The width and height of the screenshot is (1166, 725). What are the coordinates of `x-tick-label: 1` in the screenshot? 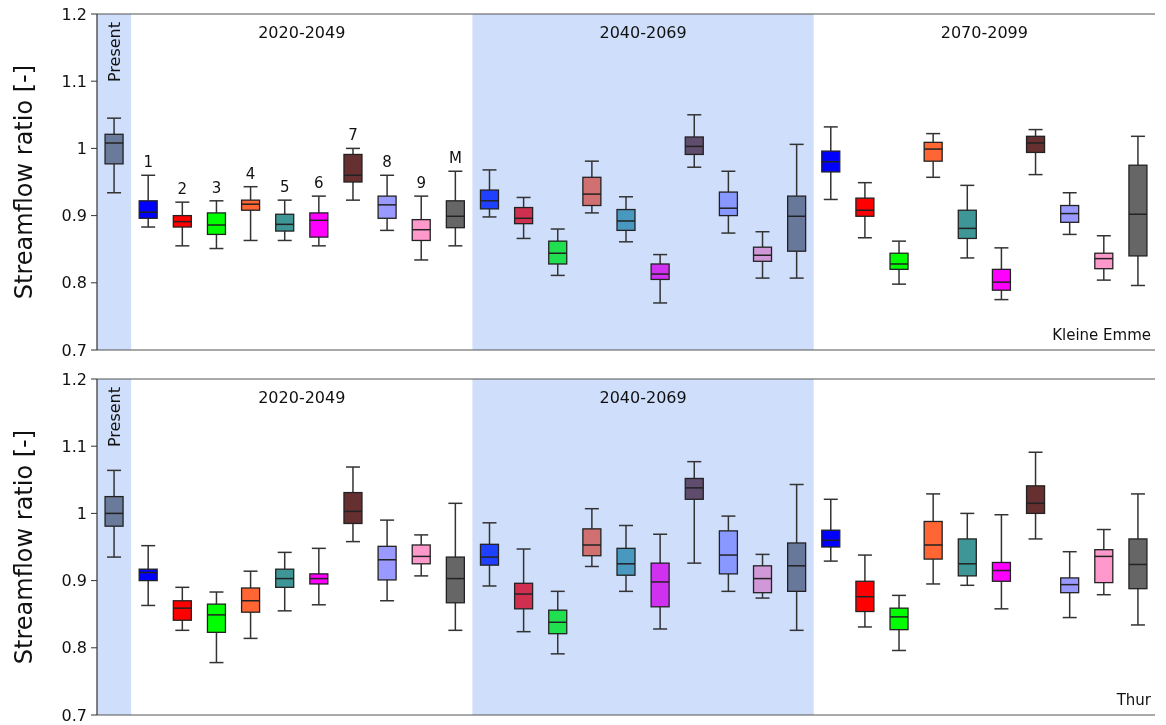 It's located at (148, 162).